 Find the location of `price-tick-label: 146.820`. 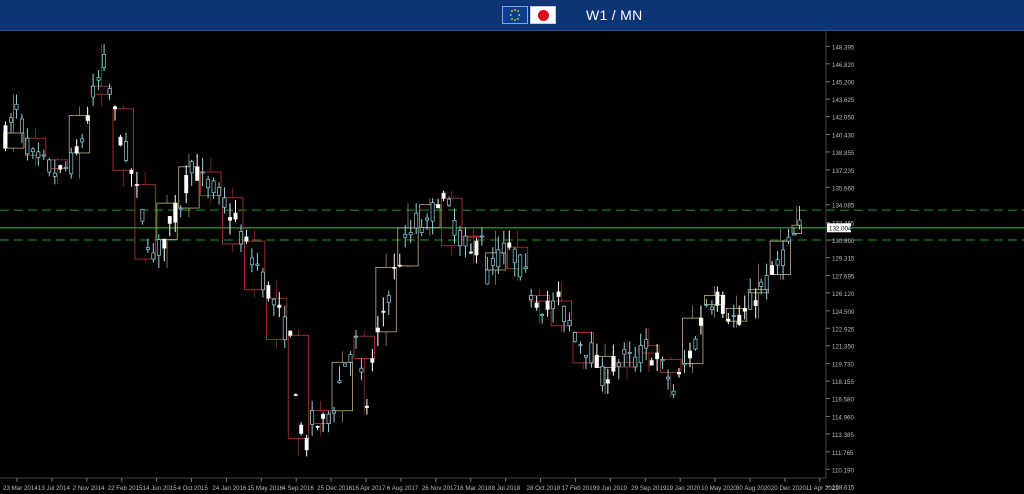

price-tick-label: 146.820 is located at coordinates (843, 65).